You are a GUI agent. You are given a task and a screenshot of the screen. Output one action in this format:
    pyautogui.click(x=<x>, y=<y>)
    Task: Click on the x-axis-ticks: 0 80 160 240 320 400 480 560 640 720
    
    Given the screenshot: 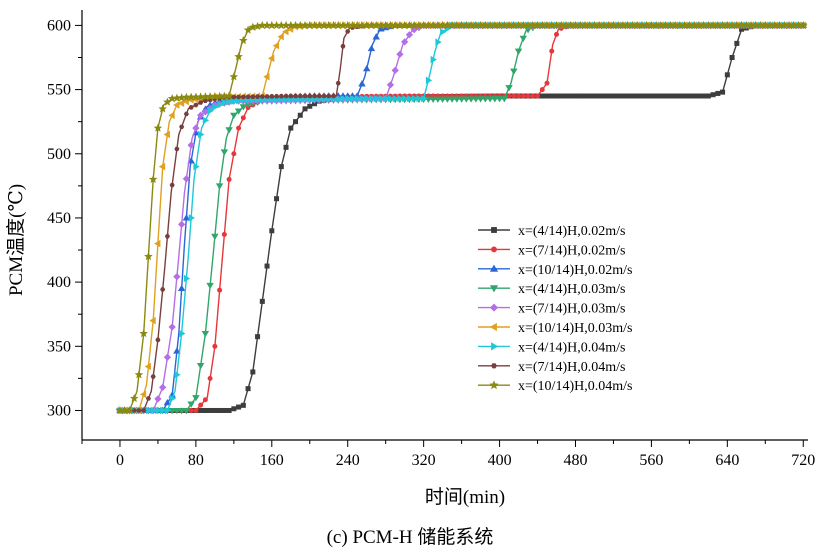 What is the action you would take?
    pyautogui.click(x=448, y=454)
    